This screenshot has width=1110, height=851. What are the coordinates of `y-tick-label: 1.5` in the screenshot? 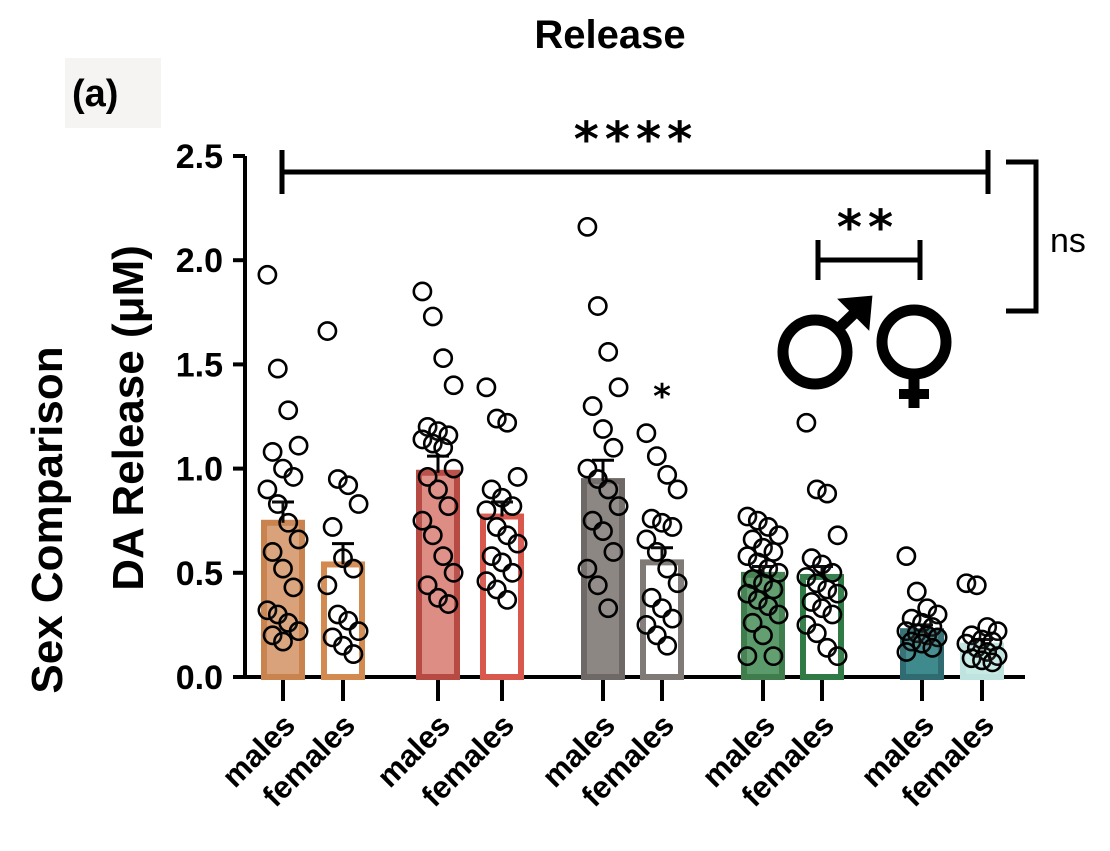 It's located at (199, 365).